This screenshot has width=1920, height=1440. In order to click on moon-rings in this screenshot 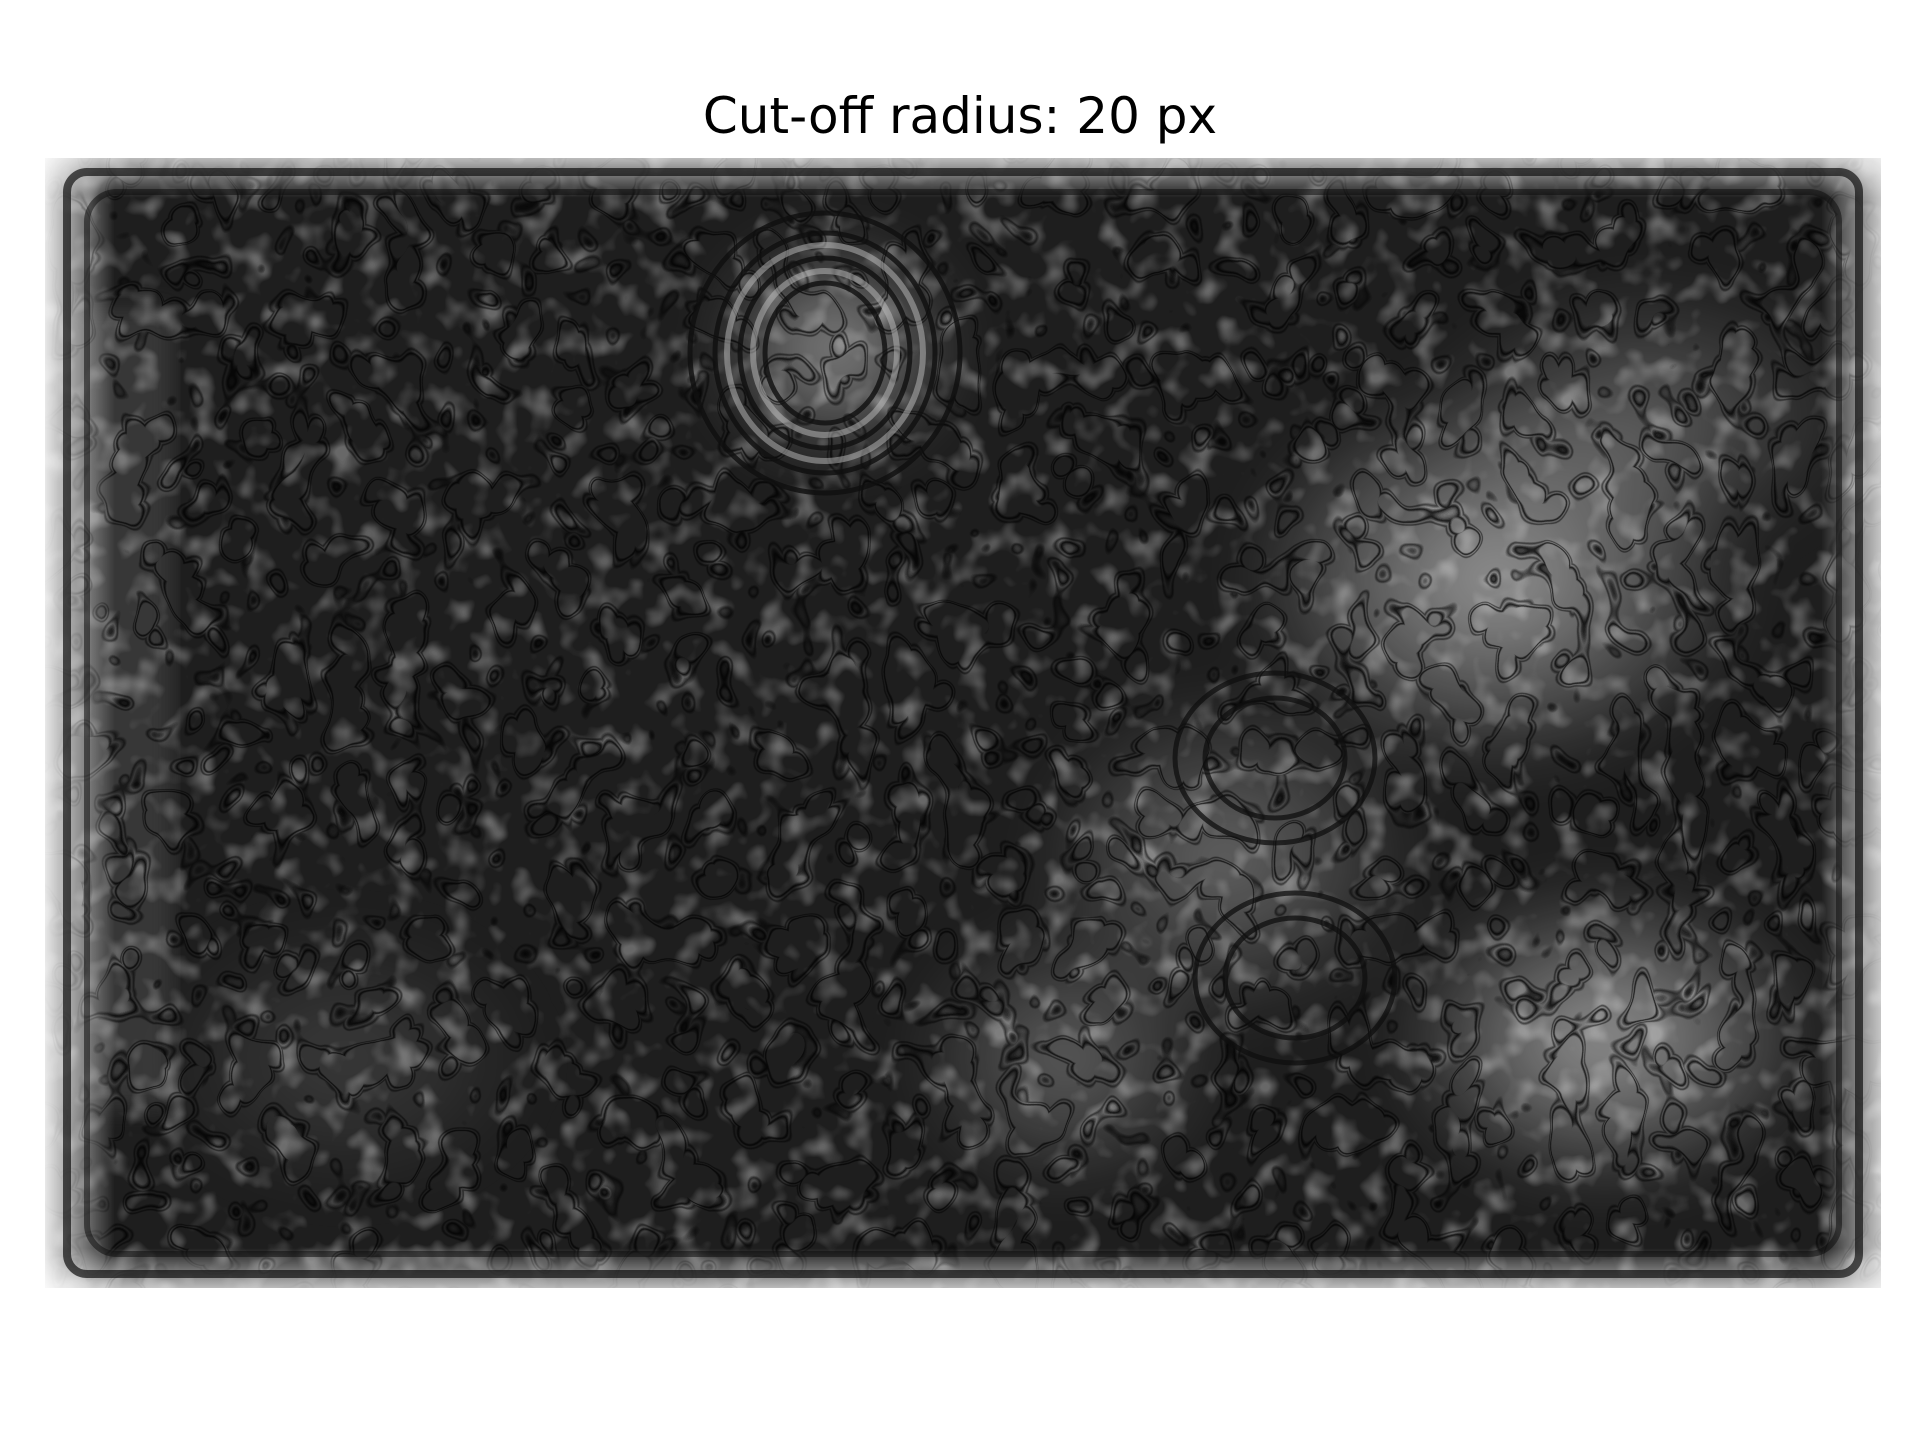, I will do `click(825, 353)`.